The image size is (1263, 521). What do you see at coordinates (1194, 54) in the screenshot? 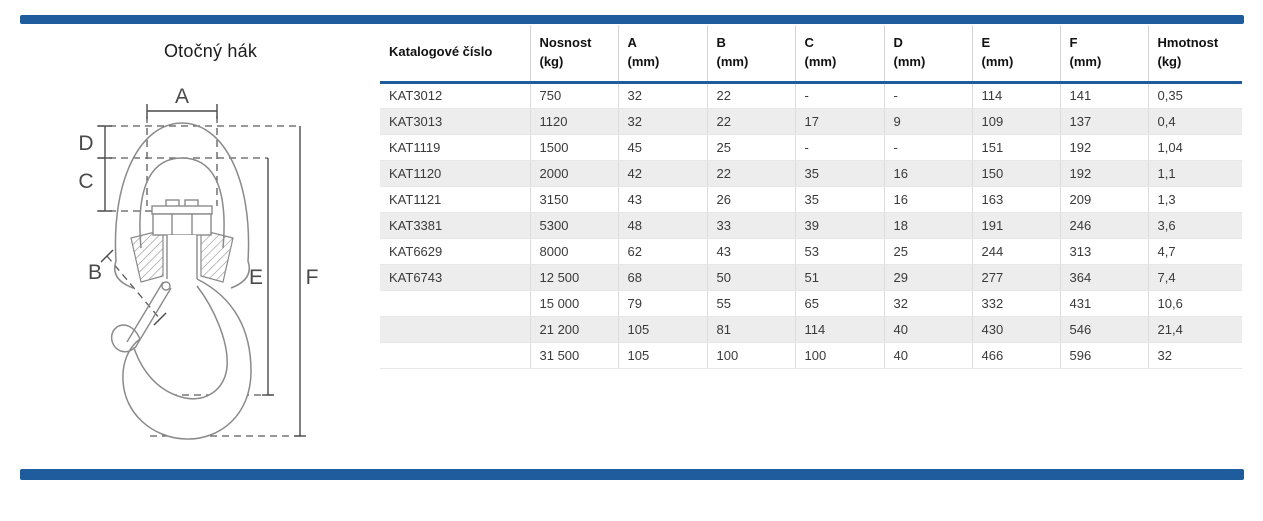
I see `column-header: Hmotnost (kg)` at bounding box center [1194, 54].